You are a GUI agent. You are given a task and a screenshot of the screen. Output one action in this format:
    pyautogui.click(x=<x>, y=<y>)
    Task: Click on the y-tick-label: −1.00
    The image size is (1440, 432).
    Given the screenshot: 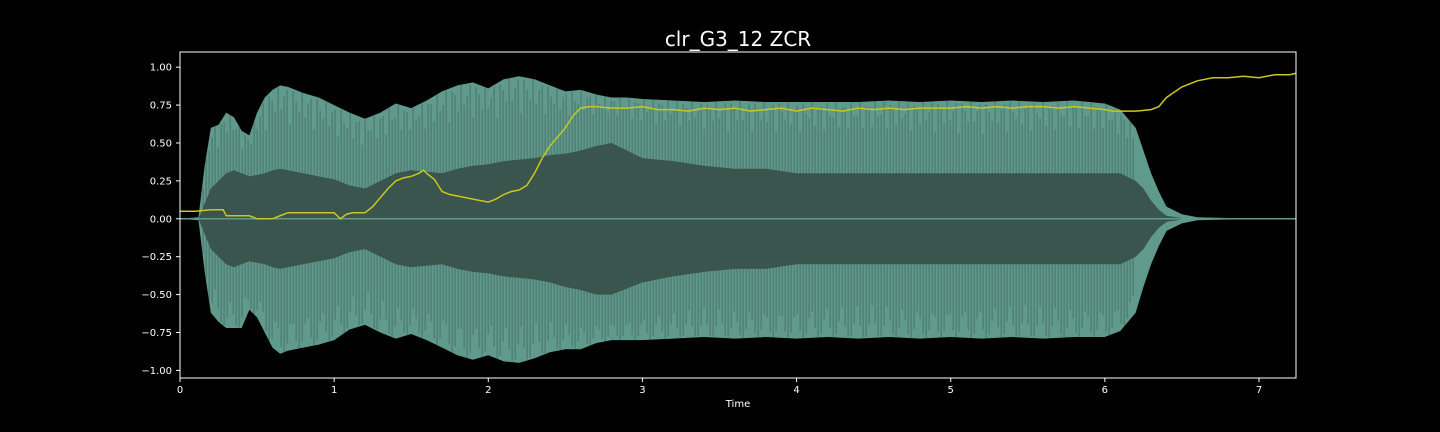 What is the action you would take?
    pyautogui.click(x=156, y=371)
    